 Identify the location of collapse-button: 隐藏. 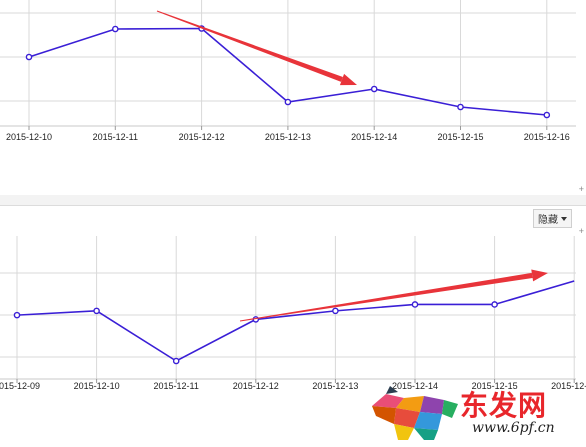
(552, 218).